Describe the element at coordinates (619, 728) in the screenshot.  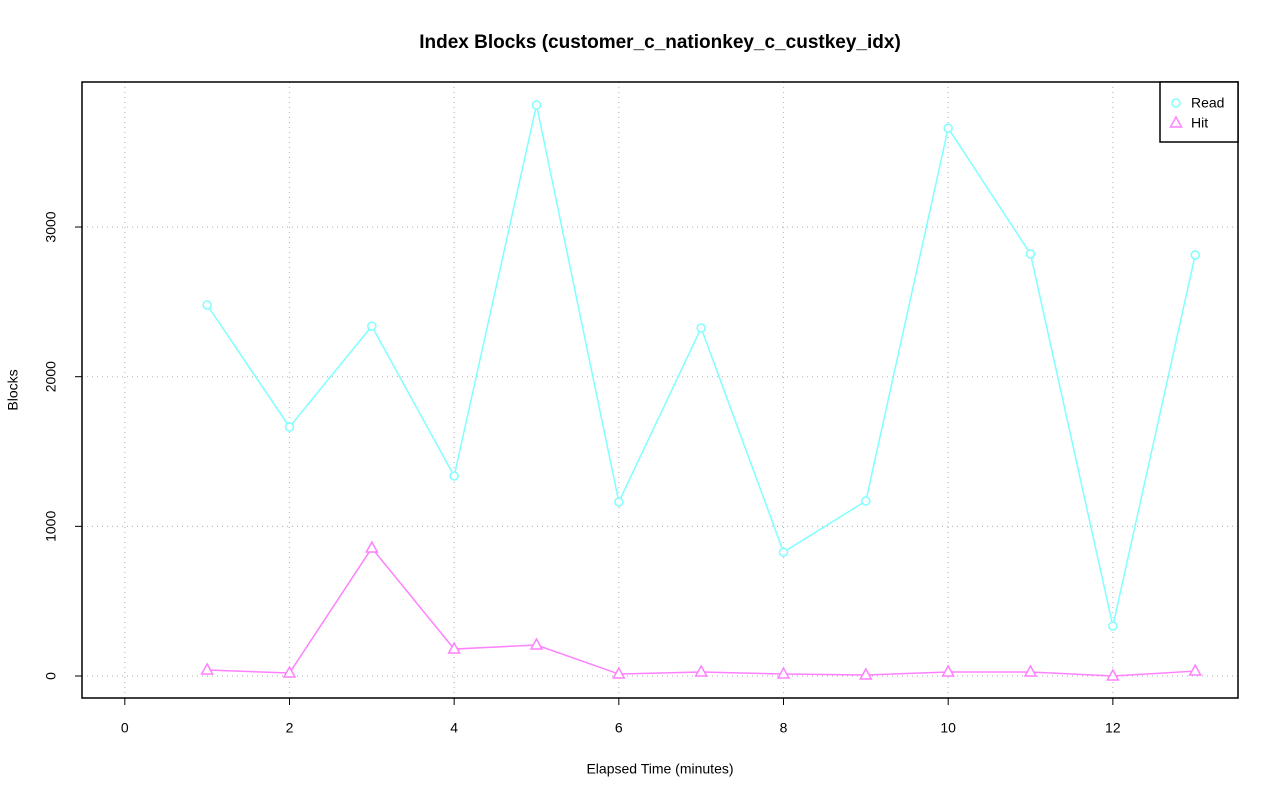
I see `x-tick-label: 6` at that location.